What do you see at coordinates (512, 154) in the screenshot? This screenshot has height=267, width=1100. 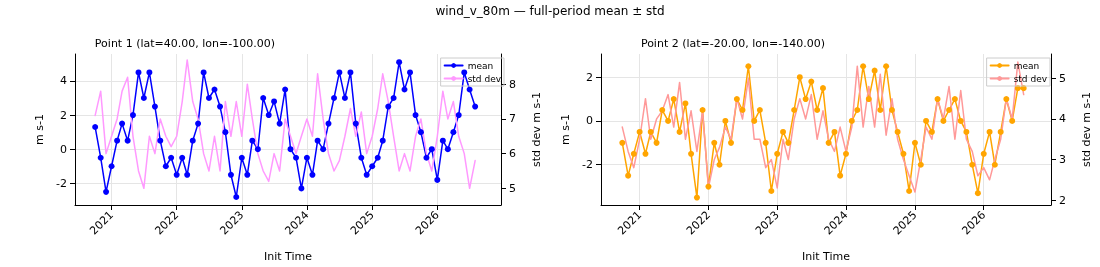 I see `y2-tick-label: 6` at bounding box center [512, 154].